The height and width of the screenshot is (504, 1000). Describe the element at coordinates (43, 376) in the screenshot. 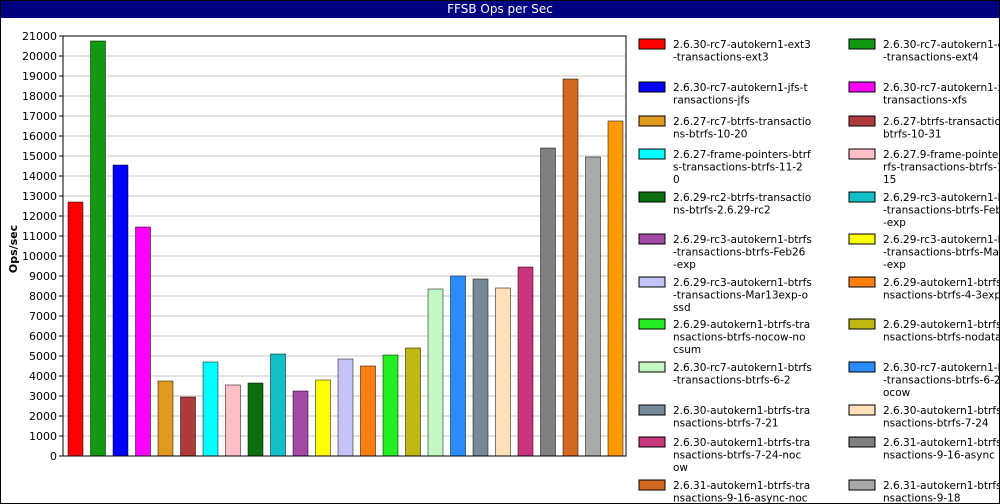

I see `y-tick-label: 4000` at that location.